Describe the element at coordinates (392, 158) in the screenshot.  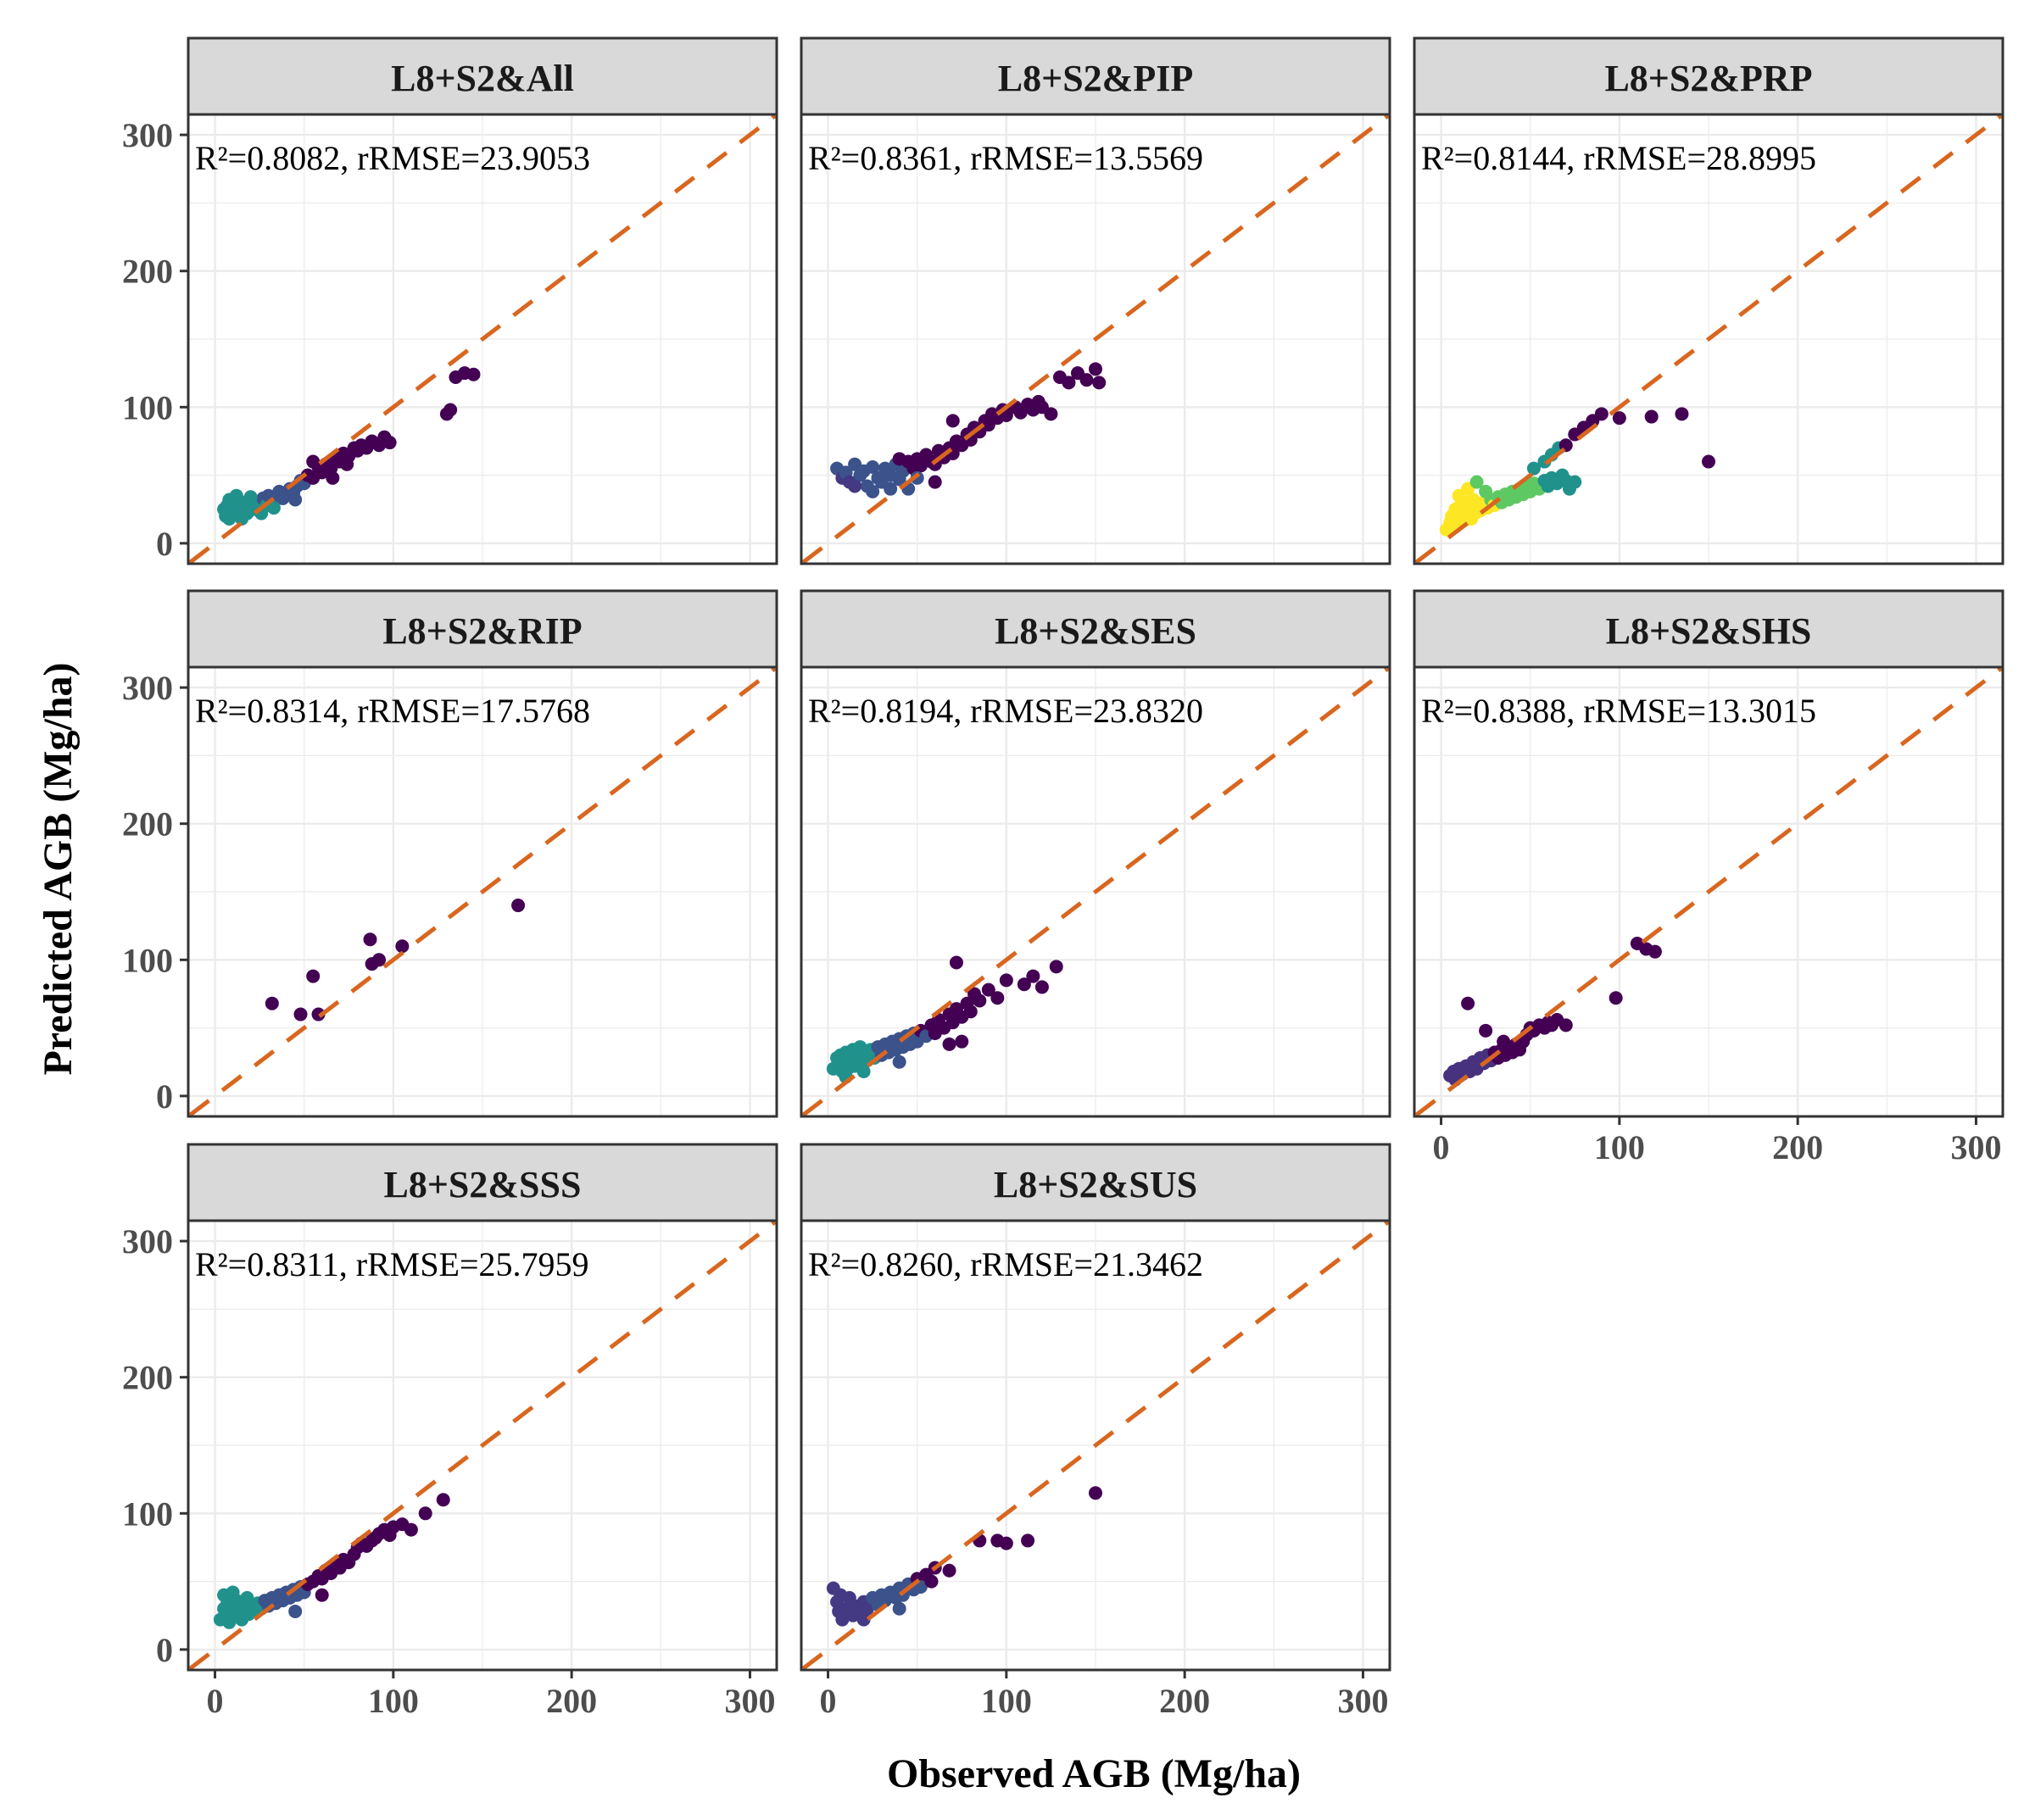
I see `panel-annotation: R²=0.8082, rRMSE=23.9053` at that location.